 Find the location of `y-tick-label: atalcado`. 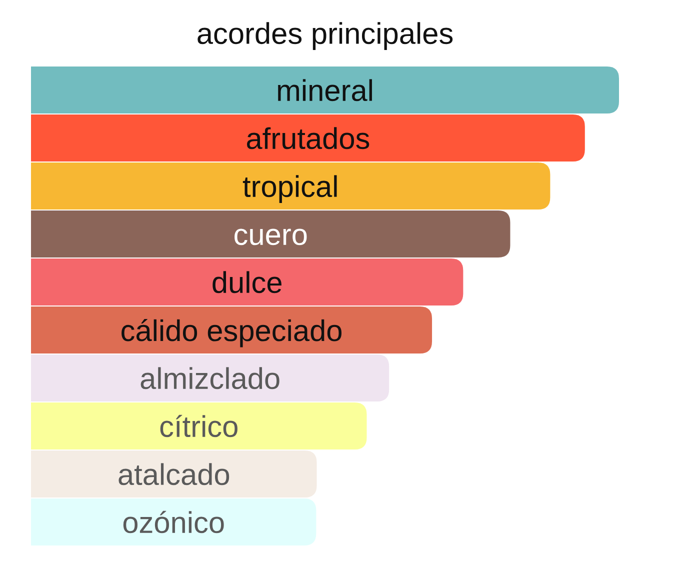

y-tick-label: atalcado is located at coordinates (174, 474).